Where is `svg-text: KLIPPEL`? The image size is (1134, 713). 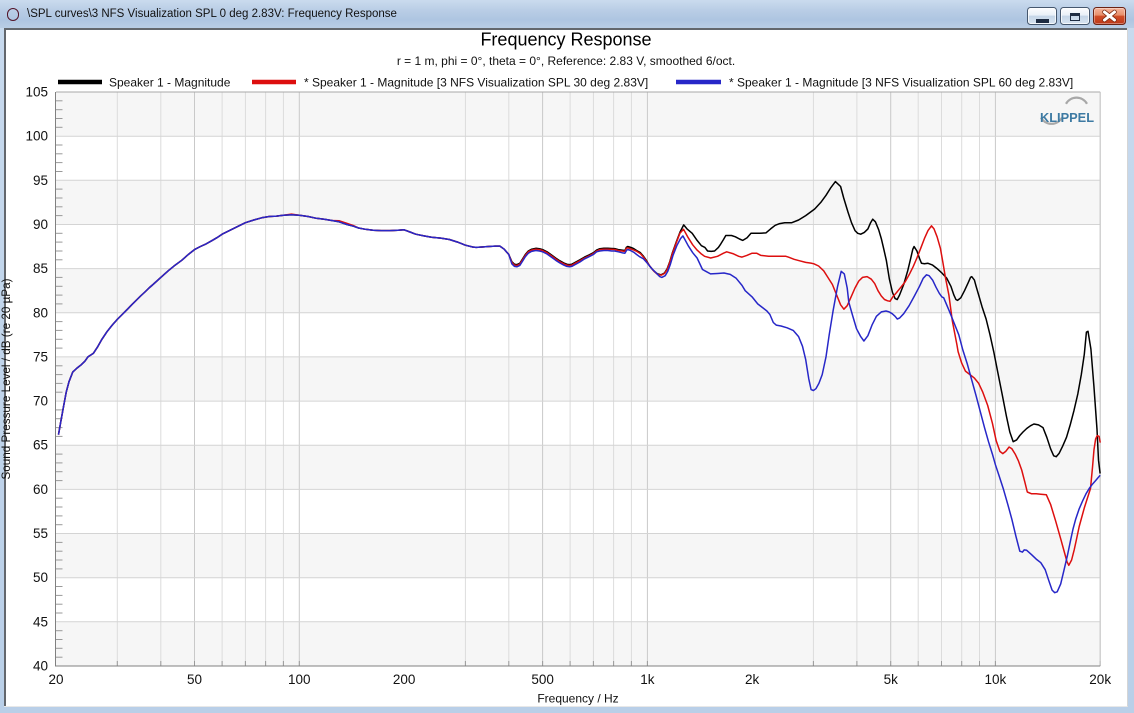 svg-text: KLIPPEL is located at coordinates (1067, 117).